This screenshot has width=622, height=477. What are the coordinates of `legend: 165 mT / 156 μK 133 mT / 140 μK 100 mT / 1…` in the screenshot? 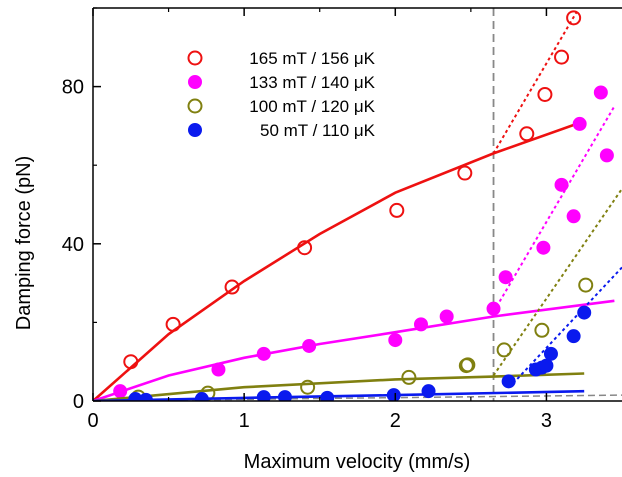 It's located at (281, 94).